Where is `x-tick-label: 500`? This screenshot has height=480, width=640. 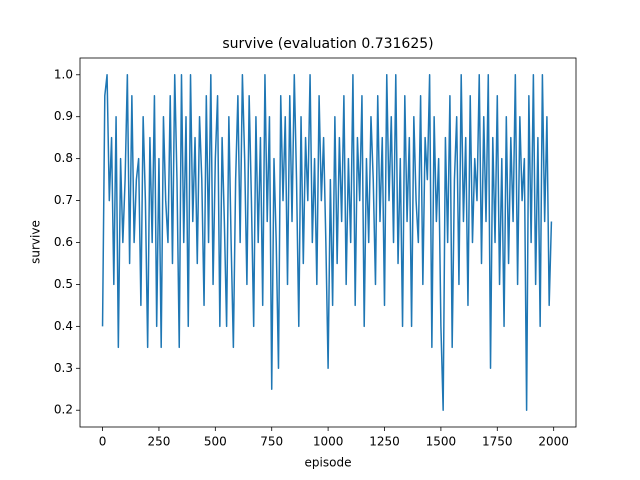 x-tick-label: 500 is located at coordinates (215, 442).